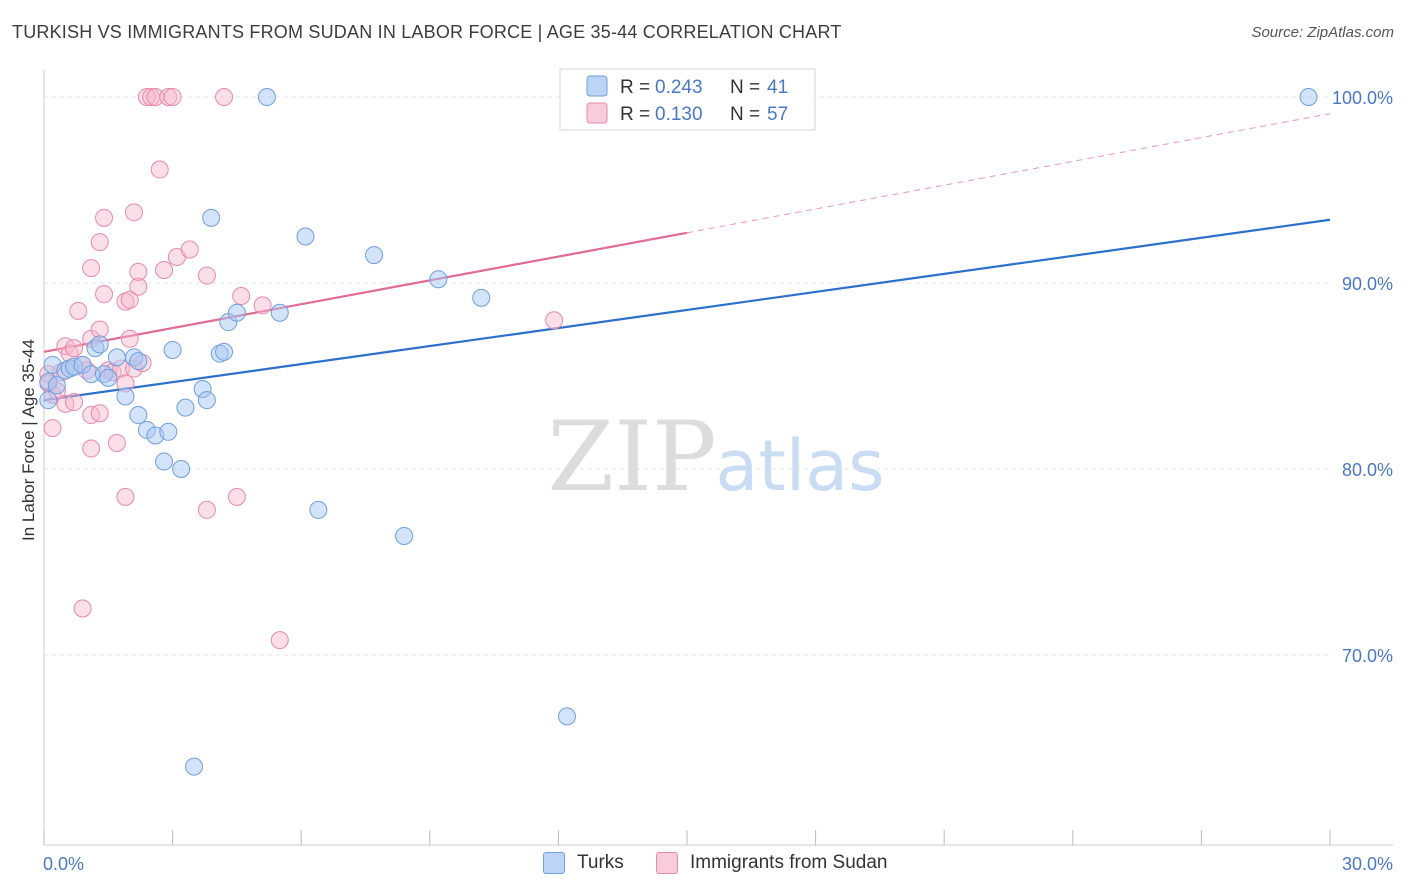 The height and width of the screenshot is (892, 1406). I want to click on watermark-atlas: atlas, so click(799, 466).